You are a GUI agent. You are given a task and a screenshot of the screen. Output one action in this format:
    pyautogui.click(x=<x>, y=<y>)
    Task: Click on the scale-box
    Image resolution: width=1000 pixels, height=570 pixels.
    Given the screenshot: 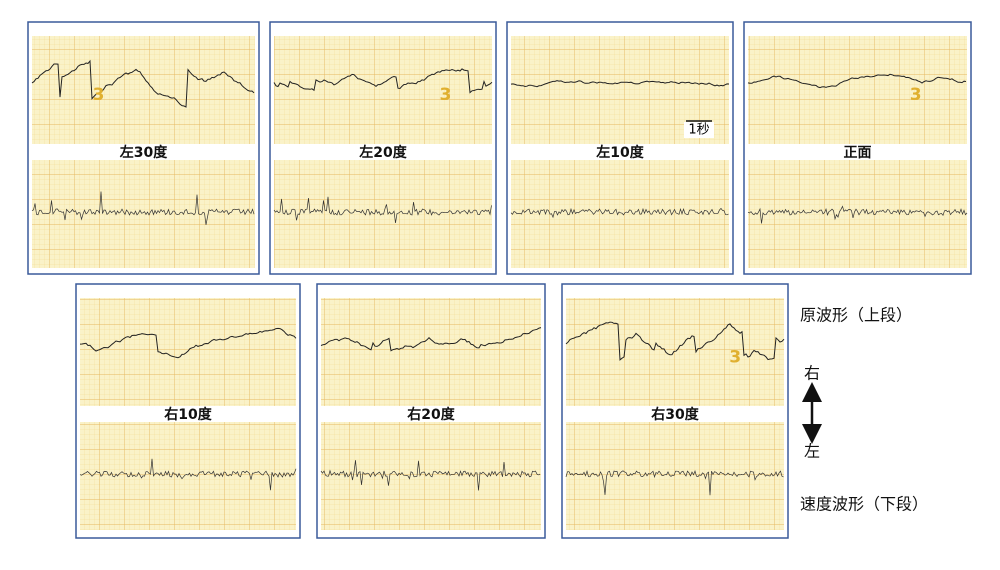 What is the action you would take?
    pyautogui.click(x=699, y=130)
    